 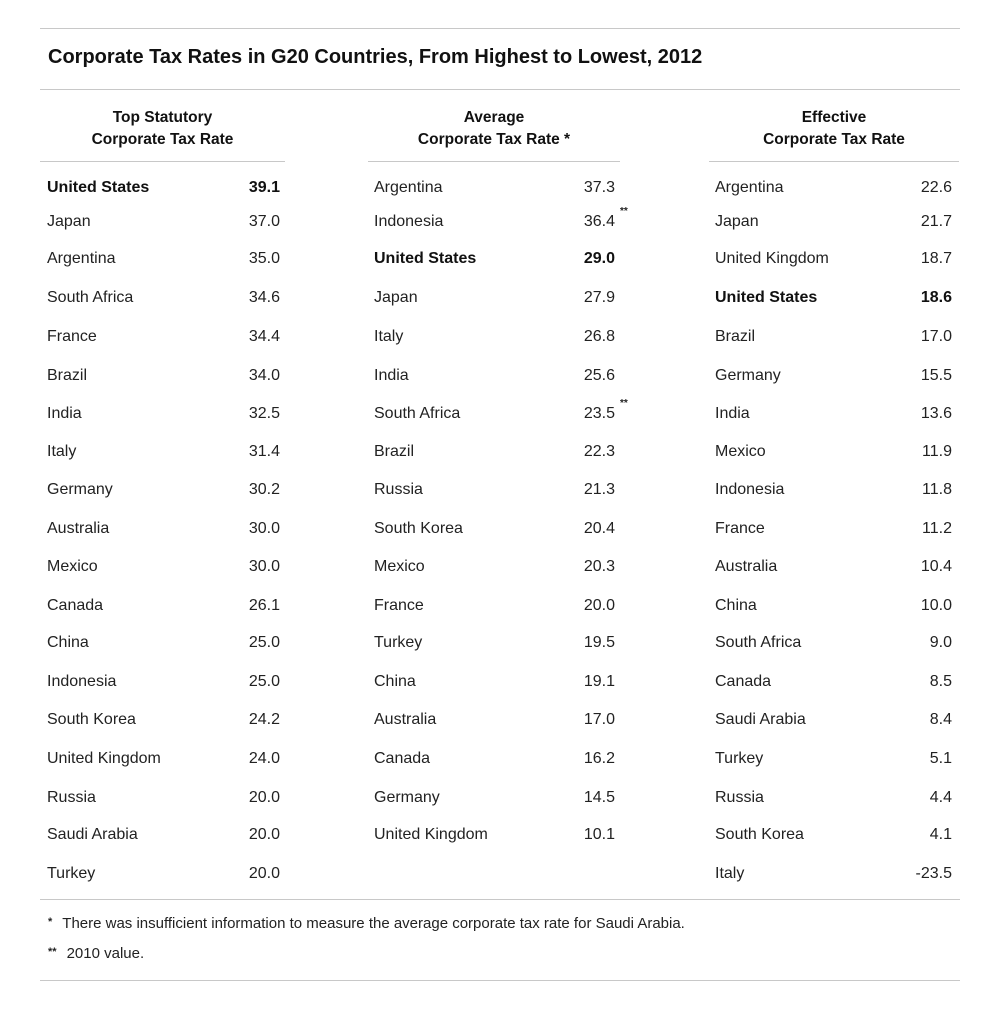 What do you see at coordinates (834, 117) in the screenshot?
I see `column-heading-line: Effective` at bounding box center [834, 117].